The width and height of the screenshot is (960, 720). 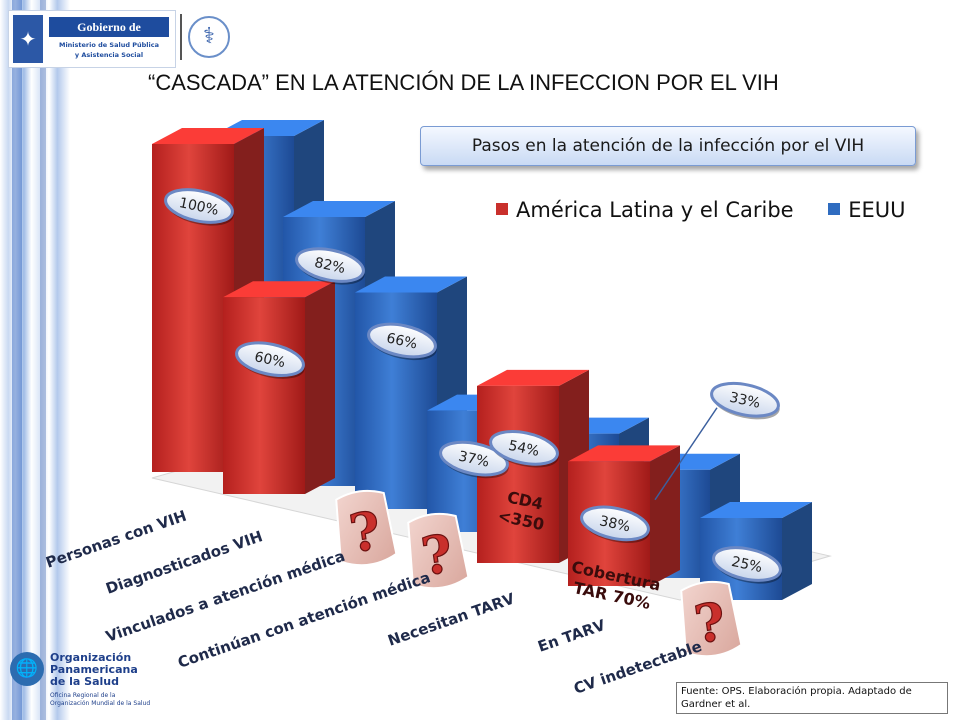 I want to click on ops-name-3: de la Salud, so click(x=85, y=681).